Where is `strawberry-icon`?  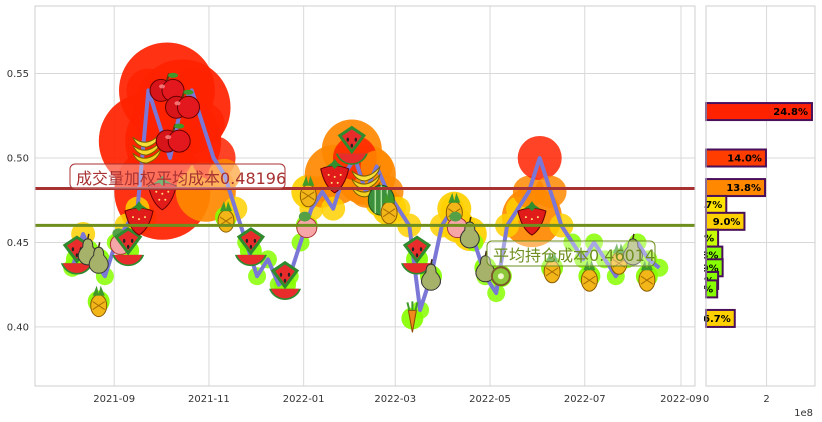
strawberry-icon is located at coordinates (335, 176).